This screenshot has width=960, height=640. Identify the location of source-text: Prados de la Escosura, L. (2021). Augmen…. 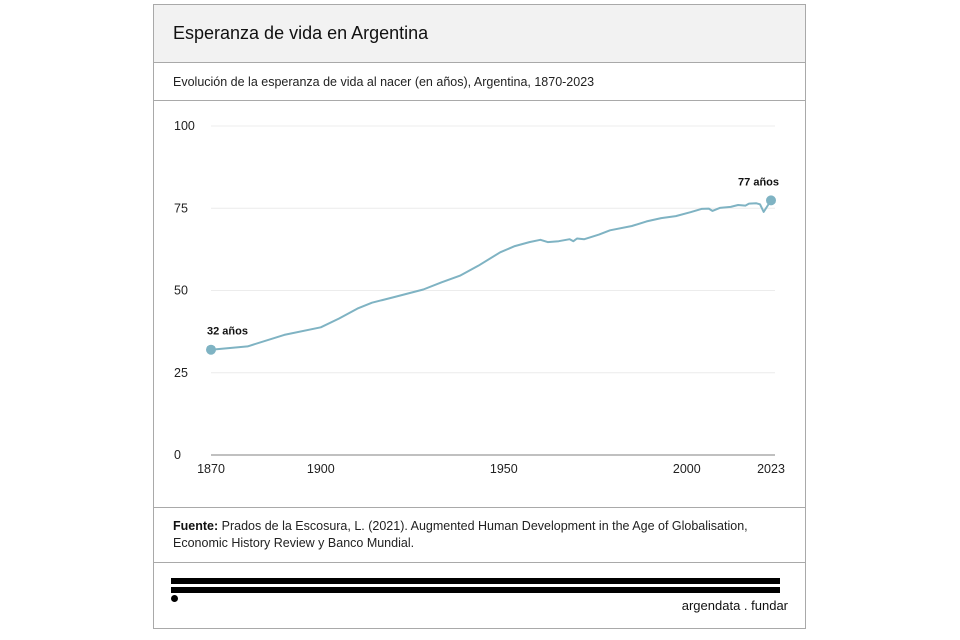
(460, 534).